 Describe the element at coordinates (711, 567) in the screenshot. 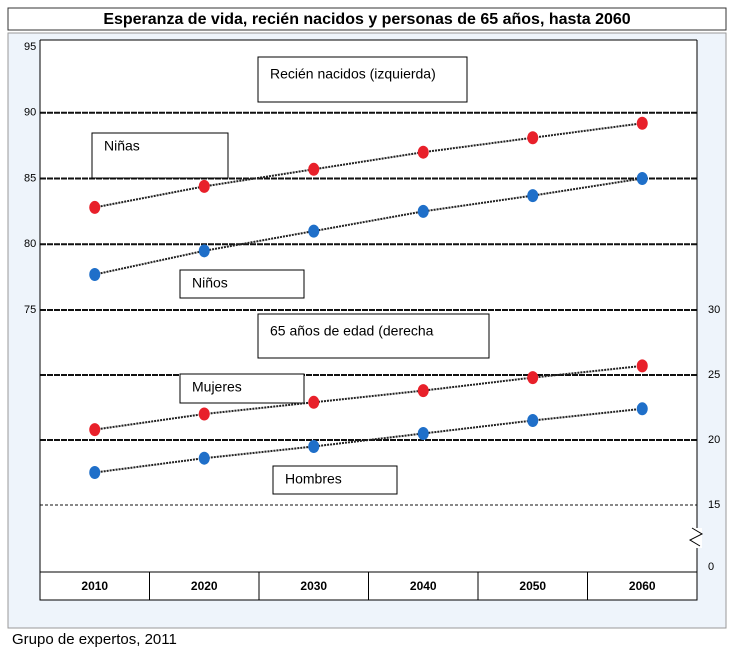

I see `y2-tick-label: 0` at that location.